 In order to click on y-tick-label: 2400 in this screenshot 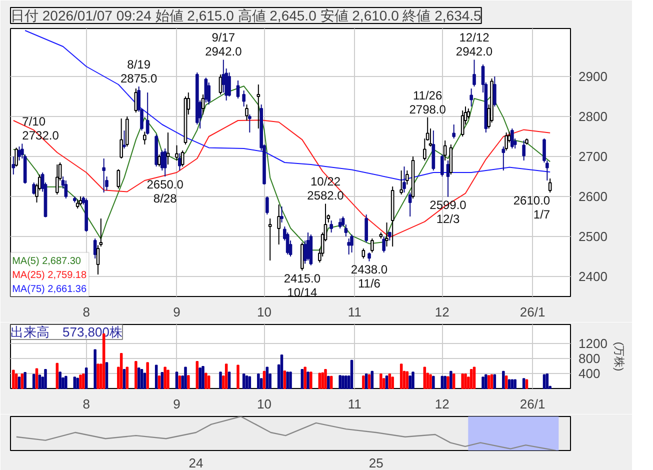, I will do `click(593, 276)`.